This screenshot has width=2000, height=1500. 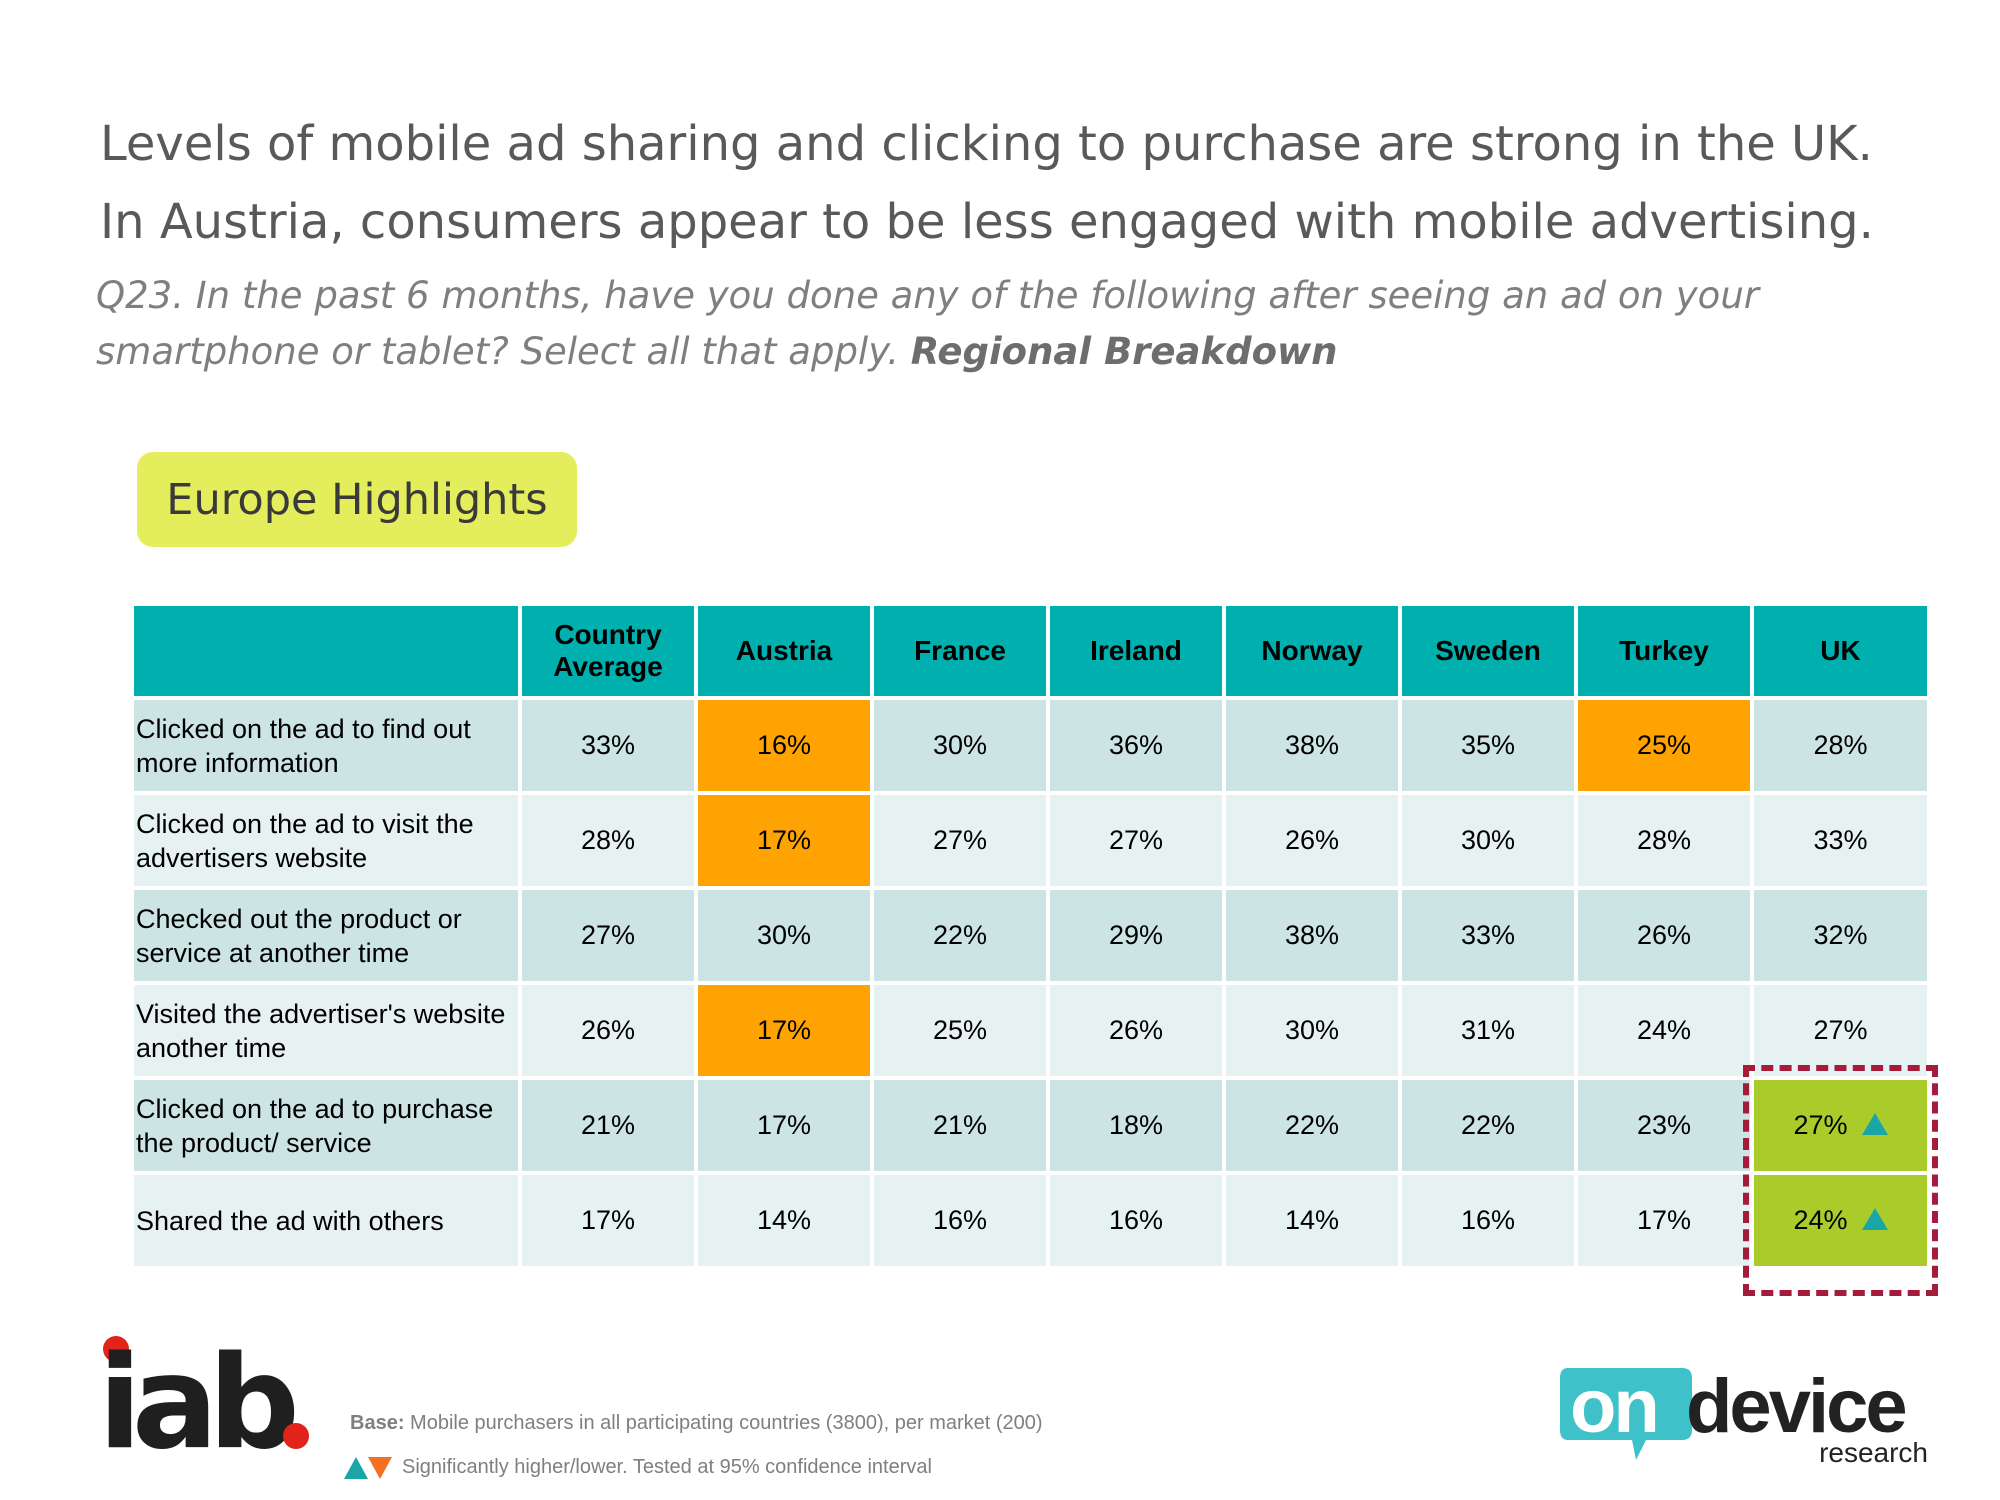 I want to click on cell-value-lower: 25%, so click(x=1664, y=745).